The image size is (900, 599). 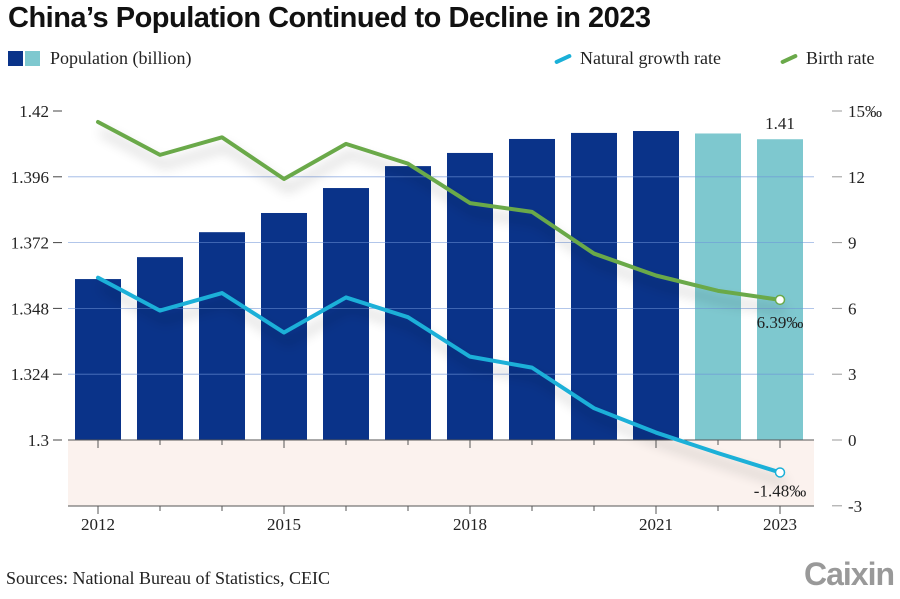 I want to click on bar-2021, so click(x=656, y=285).